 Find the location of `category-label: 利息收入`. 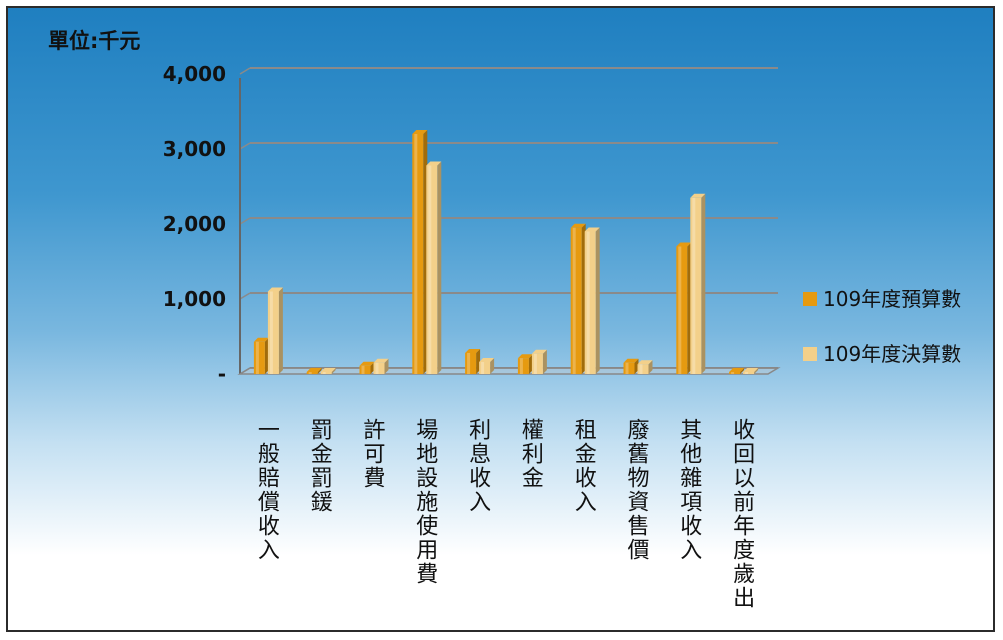

category-label: 利息收入 is located at coordinates (478, 466).